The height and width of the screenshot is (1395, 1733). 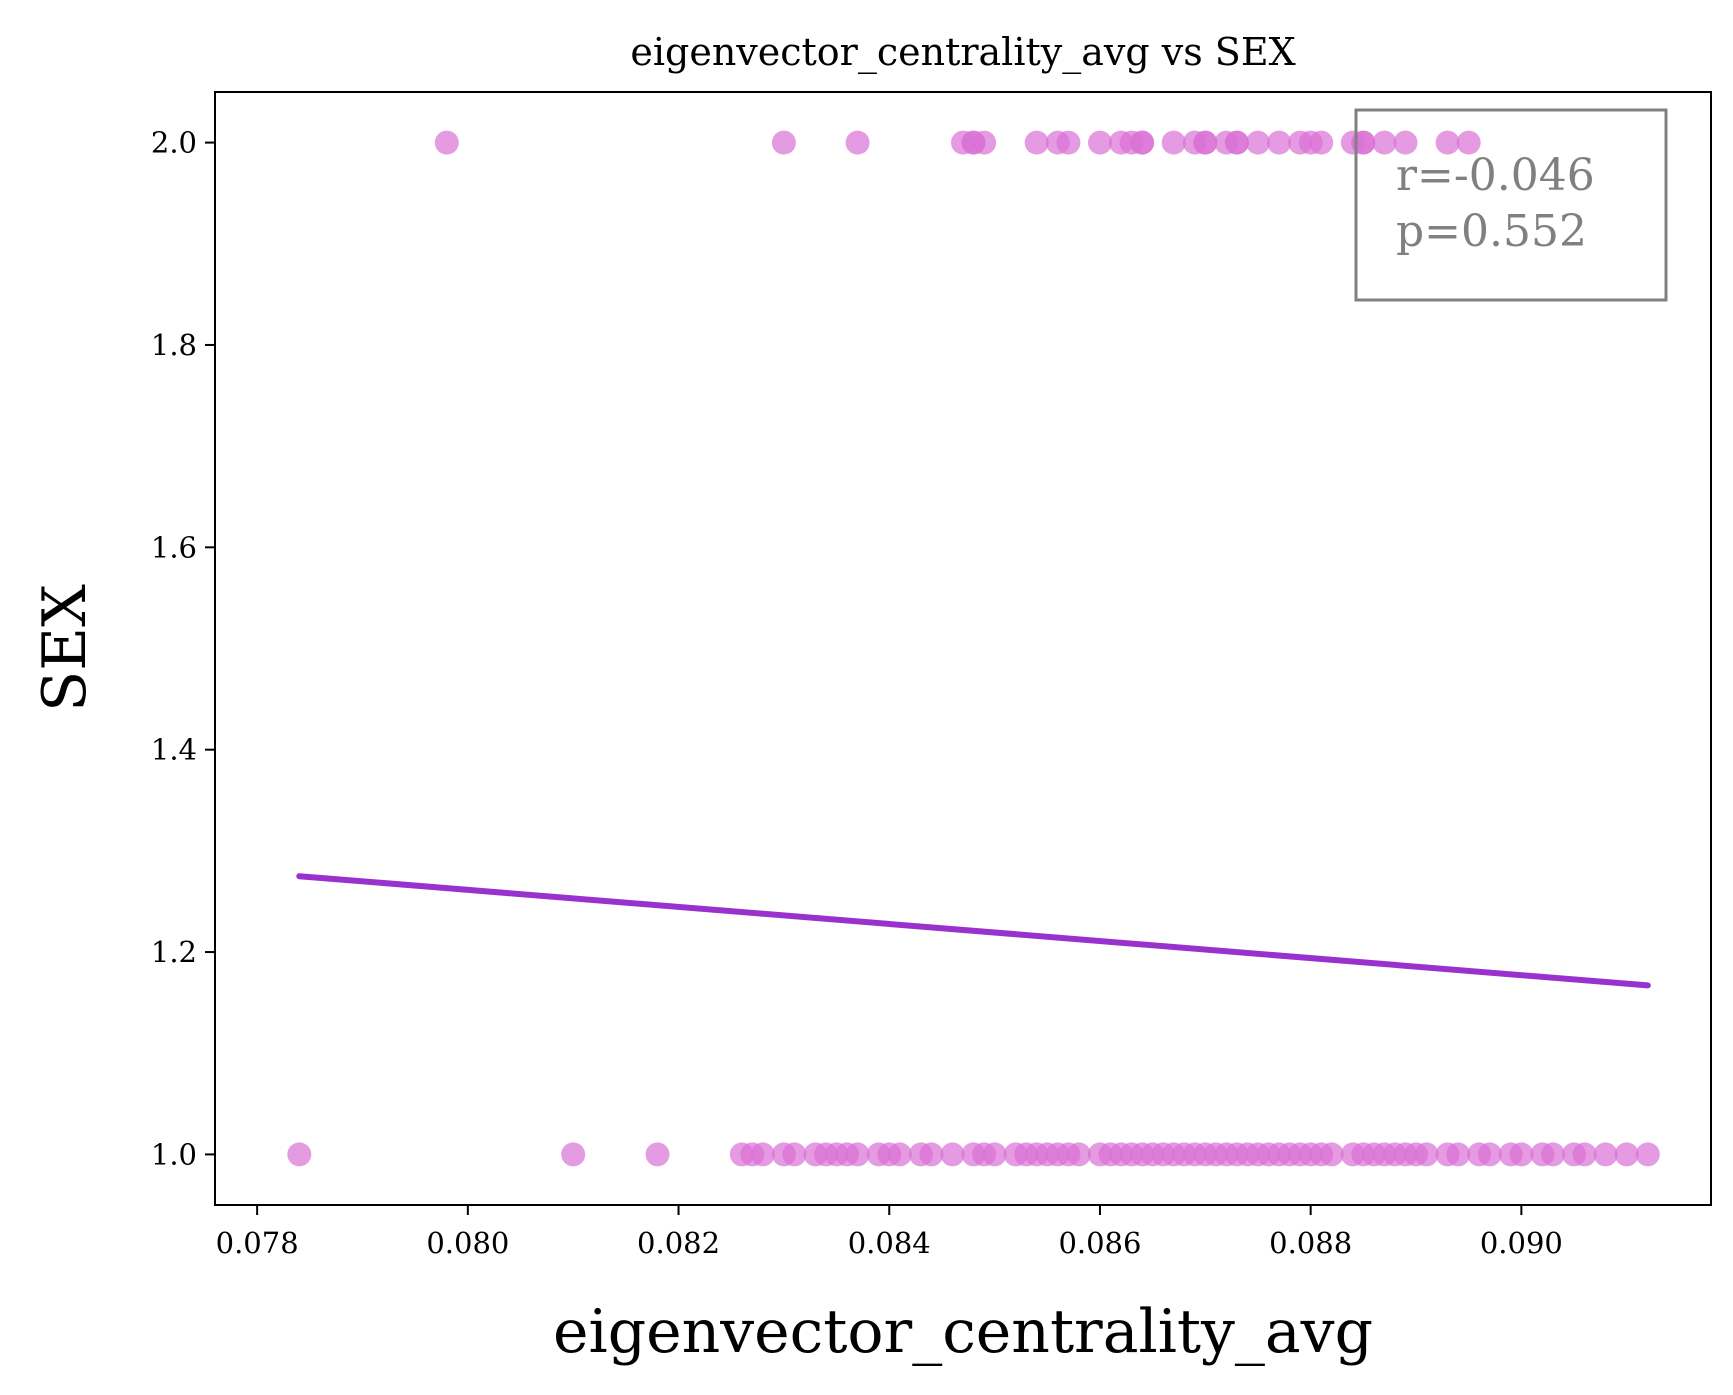 What do you see at coordinates (1099, 1243) in the screenshot?
I see `x-tick-label: 0.086` at bounding box center [1099, 1243].